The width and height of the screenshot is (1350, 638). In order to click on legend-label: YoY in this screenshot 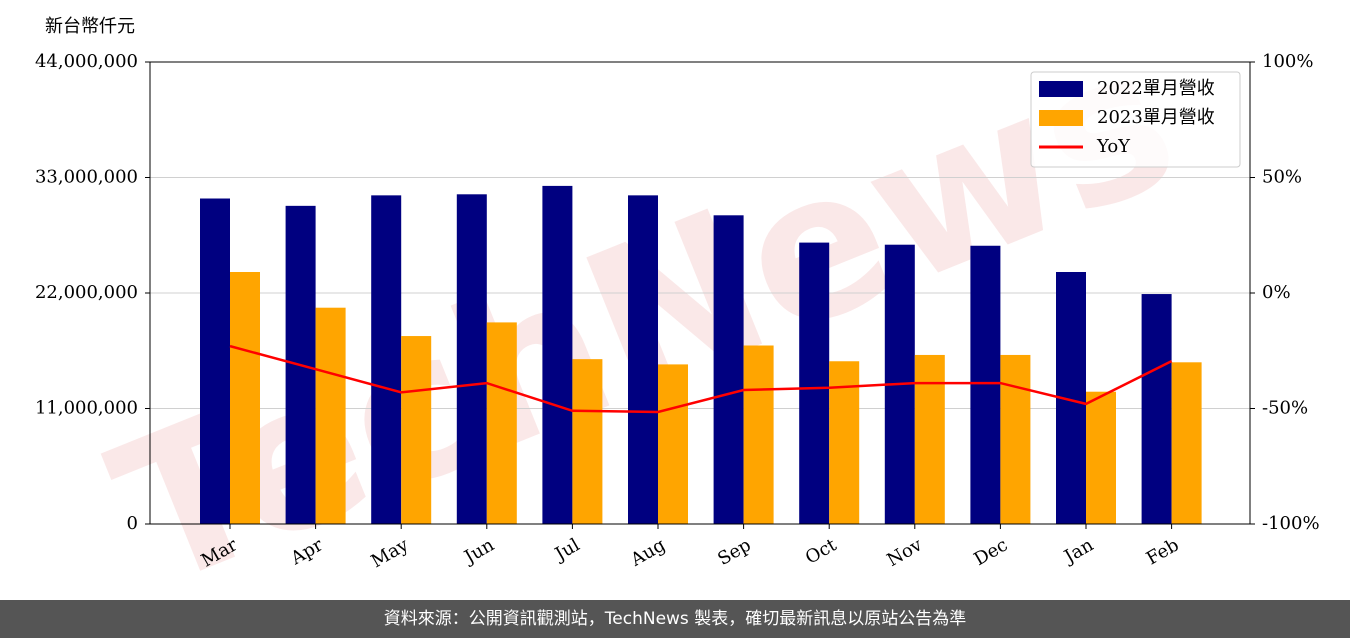, I will do `click(1113, 146)`.